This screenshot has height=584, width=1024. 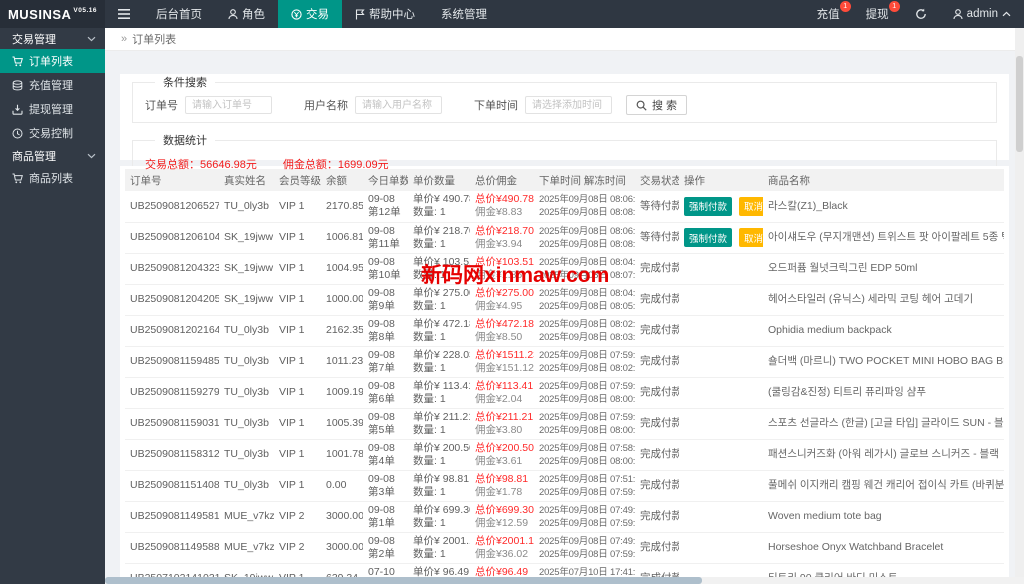 I want to click on sidebar: 交易管理 订单列表 充值管理 提现管理 交易控制 商品管理, so click(x=52, y=306).